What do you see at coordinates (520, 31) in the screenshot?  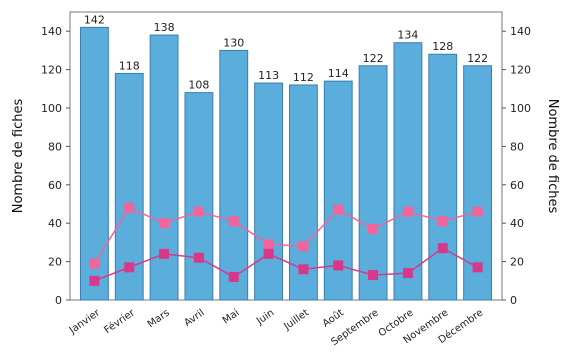 I see `y2-tick-label: 140` at bounding box center [520, 31].